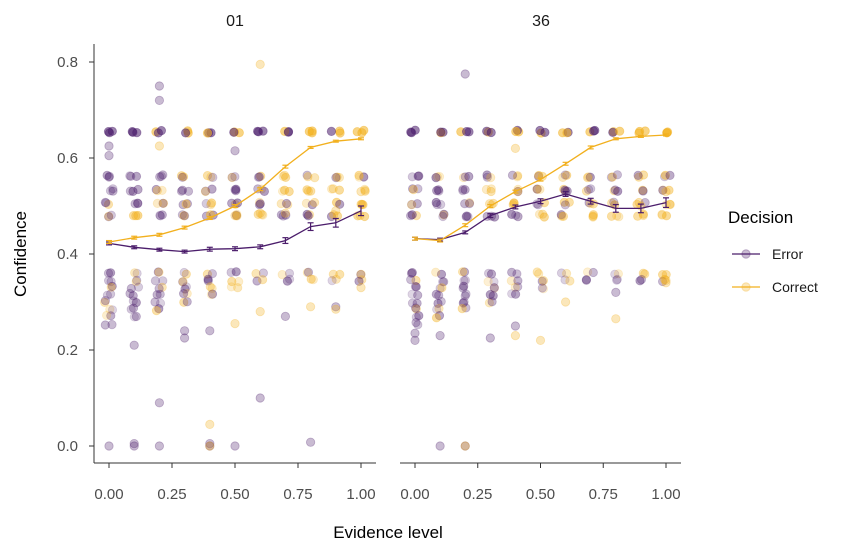  I want to click on y-tick-label: 0.0, so click(67, 446).